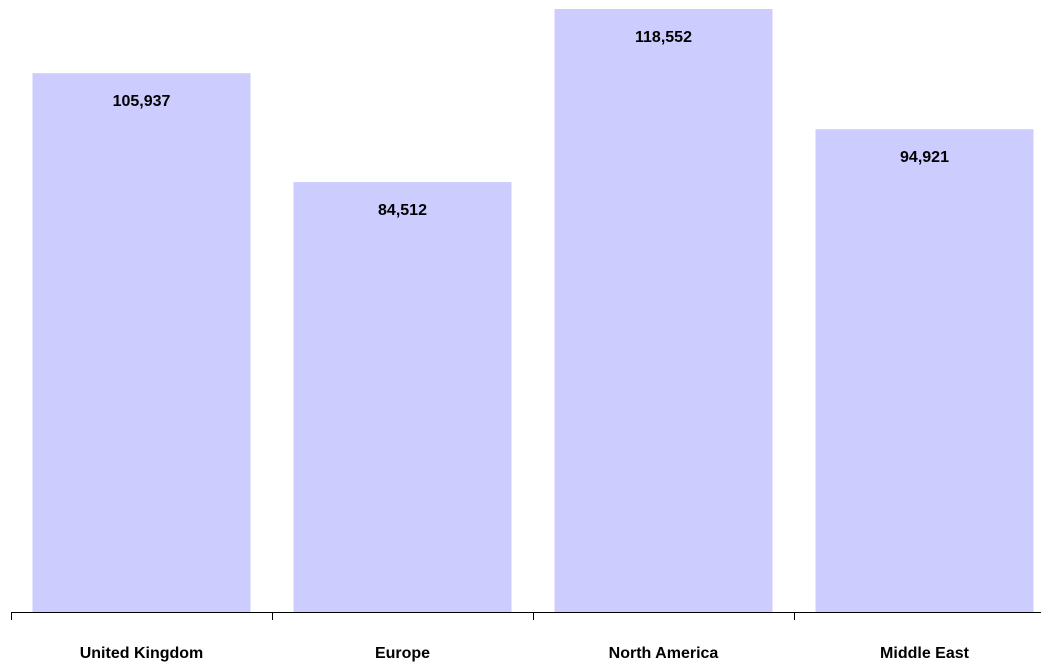  What do you see at coordinates (663, 37) in the screenshot?
I see `data-label: 118,552` at bounding box center [663, 37].